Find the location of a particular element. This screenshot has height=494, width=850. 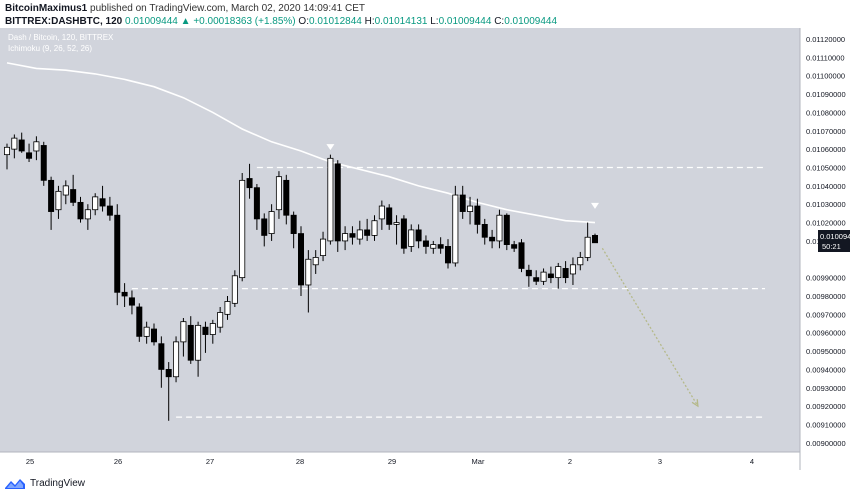

projection-arrow is located at coordinates (650, 327).